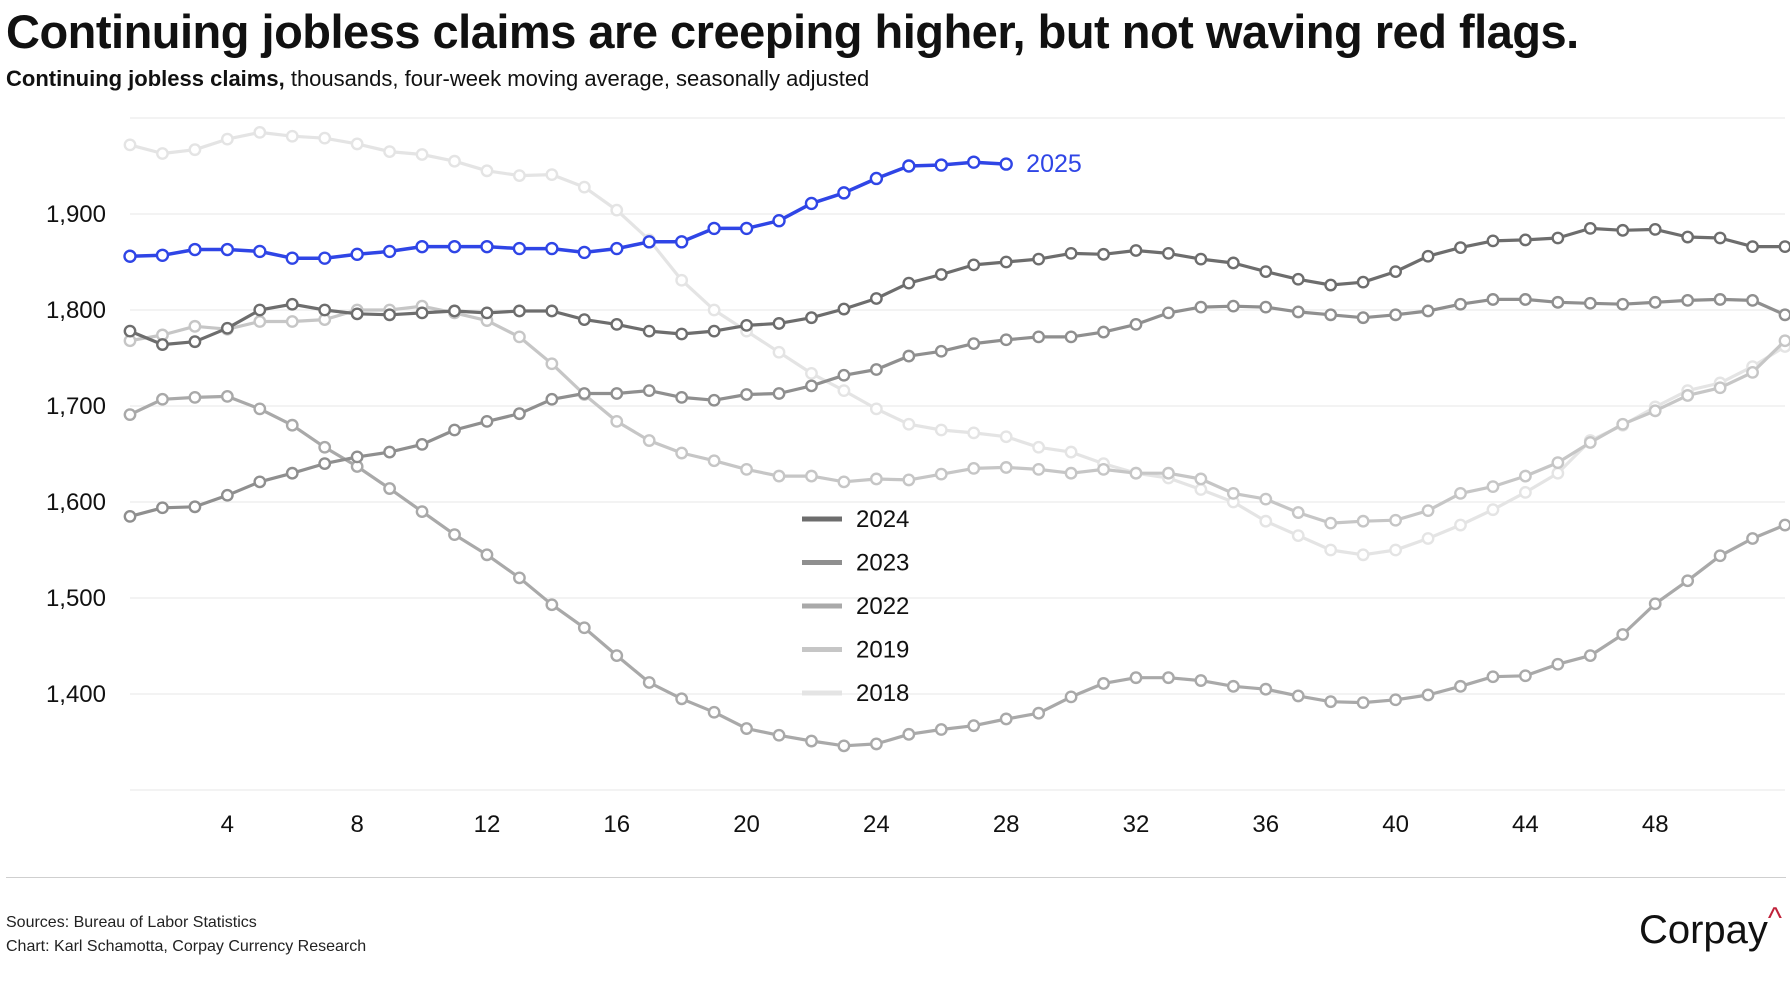  What do you see at coordinates (1525, 824) in the screenshot?
I see `x-tick-label: 44` at bounding box center [1525, 824].